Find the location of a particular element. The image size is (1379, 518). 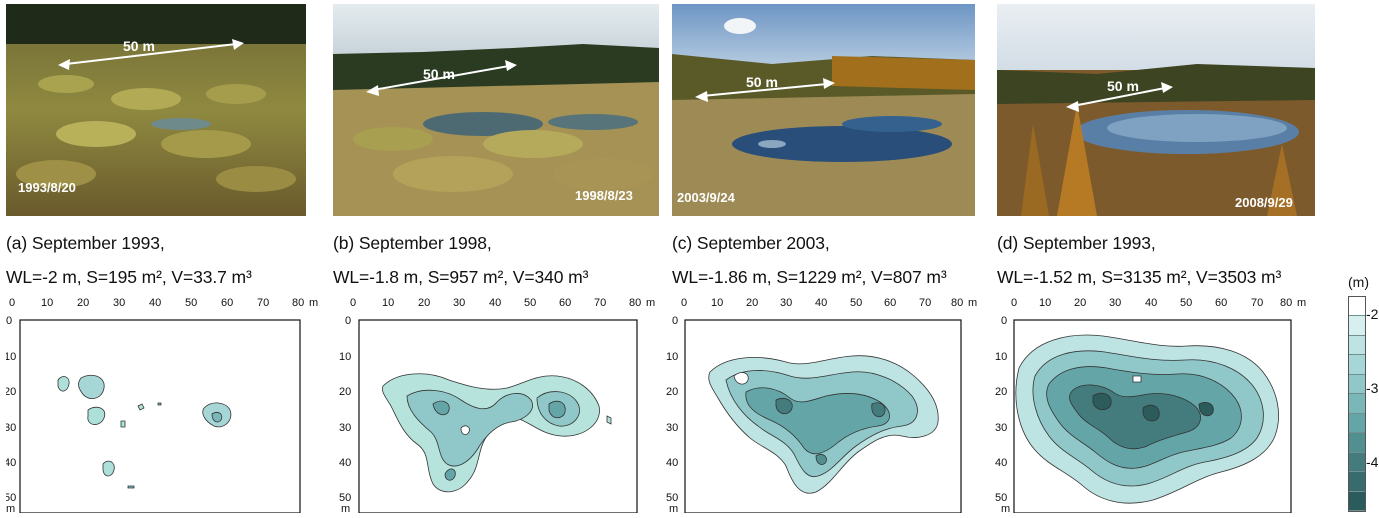

distance-label-b: 50 m is located at coordinates (439, 74).